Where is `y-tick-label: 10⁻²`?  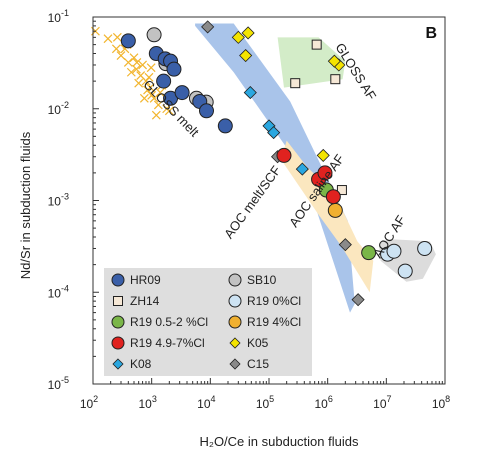
y-tick-label: 10⁻² is located at coordinates (58, 108).